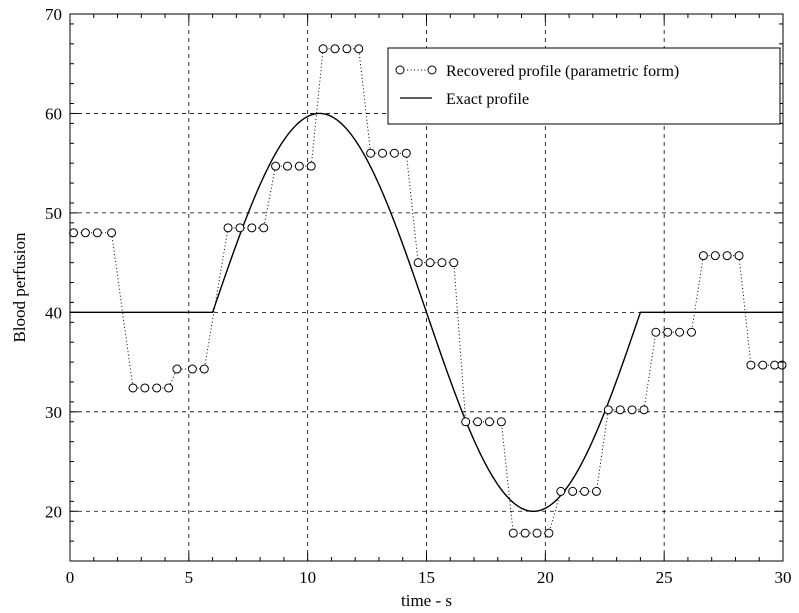  What do you see at coordinates (562, 71) in the screenshot?
I see `legend-label-recovered: Recovered profile (parametric form)` at bounding box center [562, 71].